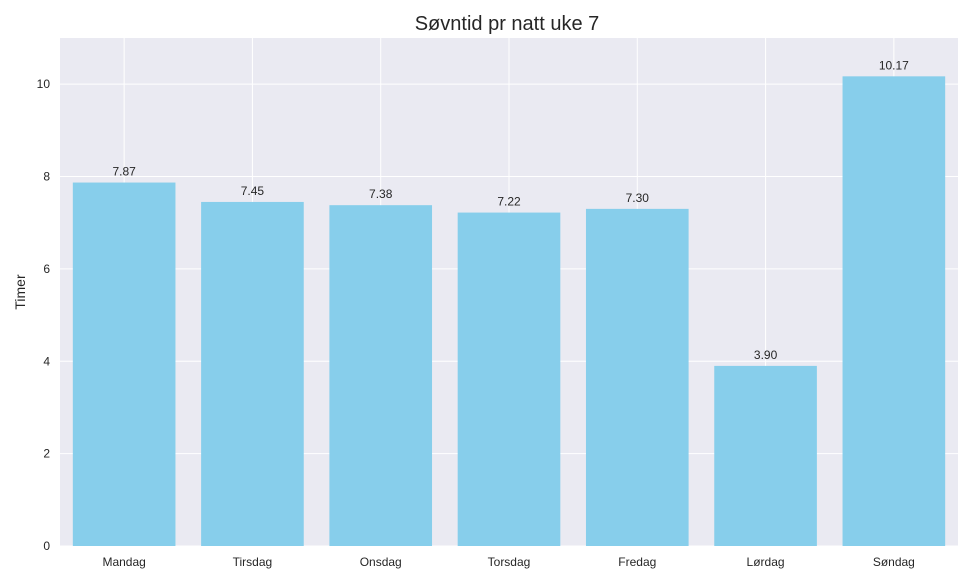 This screenshot has width=973, height=584. I want to click on x-tick-label: Torsdag, so click(509, 562).